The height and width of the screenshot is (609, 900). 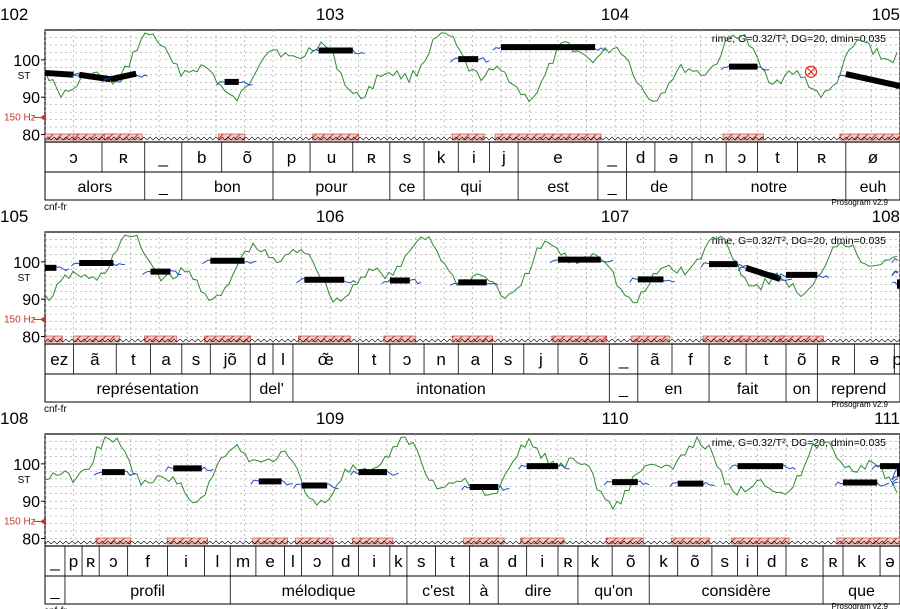 What do you see at coordinates (690, 359) in the screenshot?
I see `phoneme-label: f` at bounding box center [690, 359].